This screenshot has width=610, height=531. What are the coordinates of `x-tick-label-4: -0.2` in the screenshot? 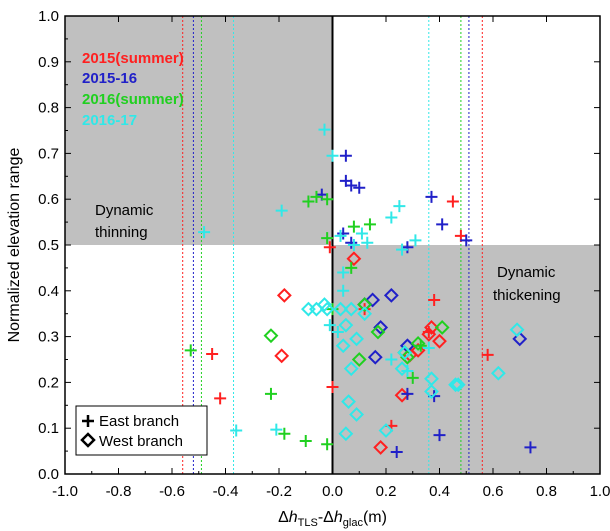 It's located at (279, 491).